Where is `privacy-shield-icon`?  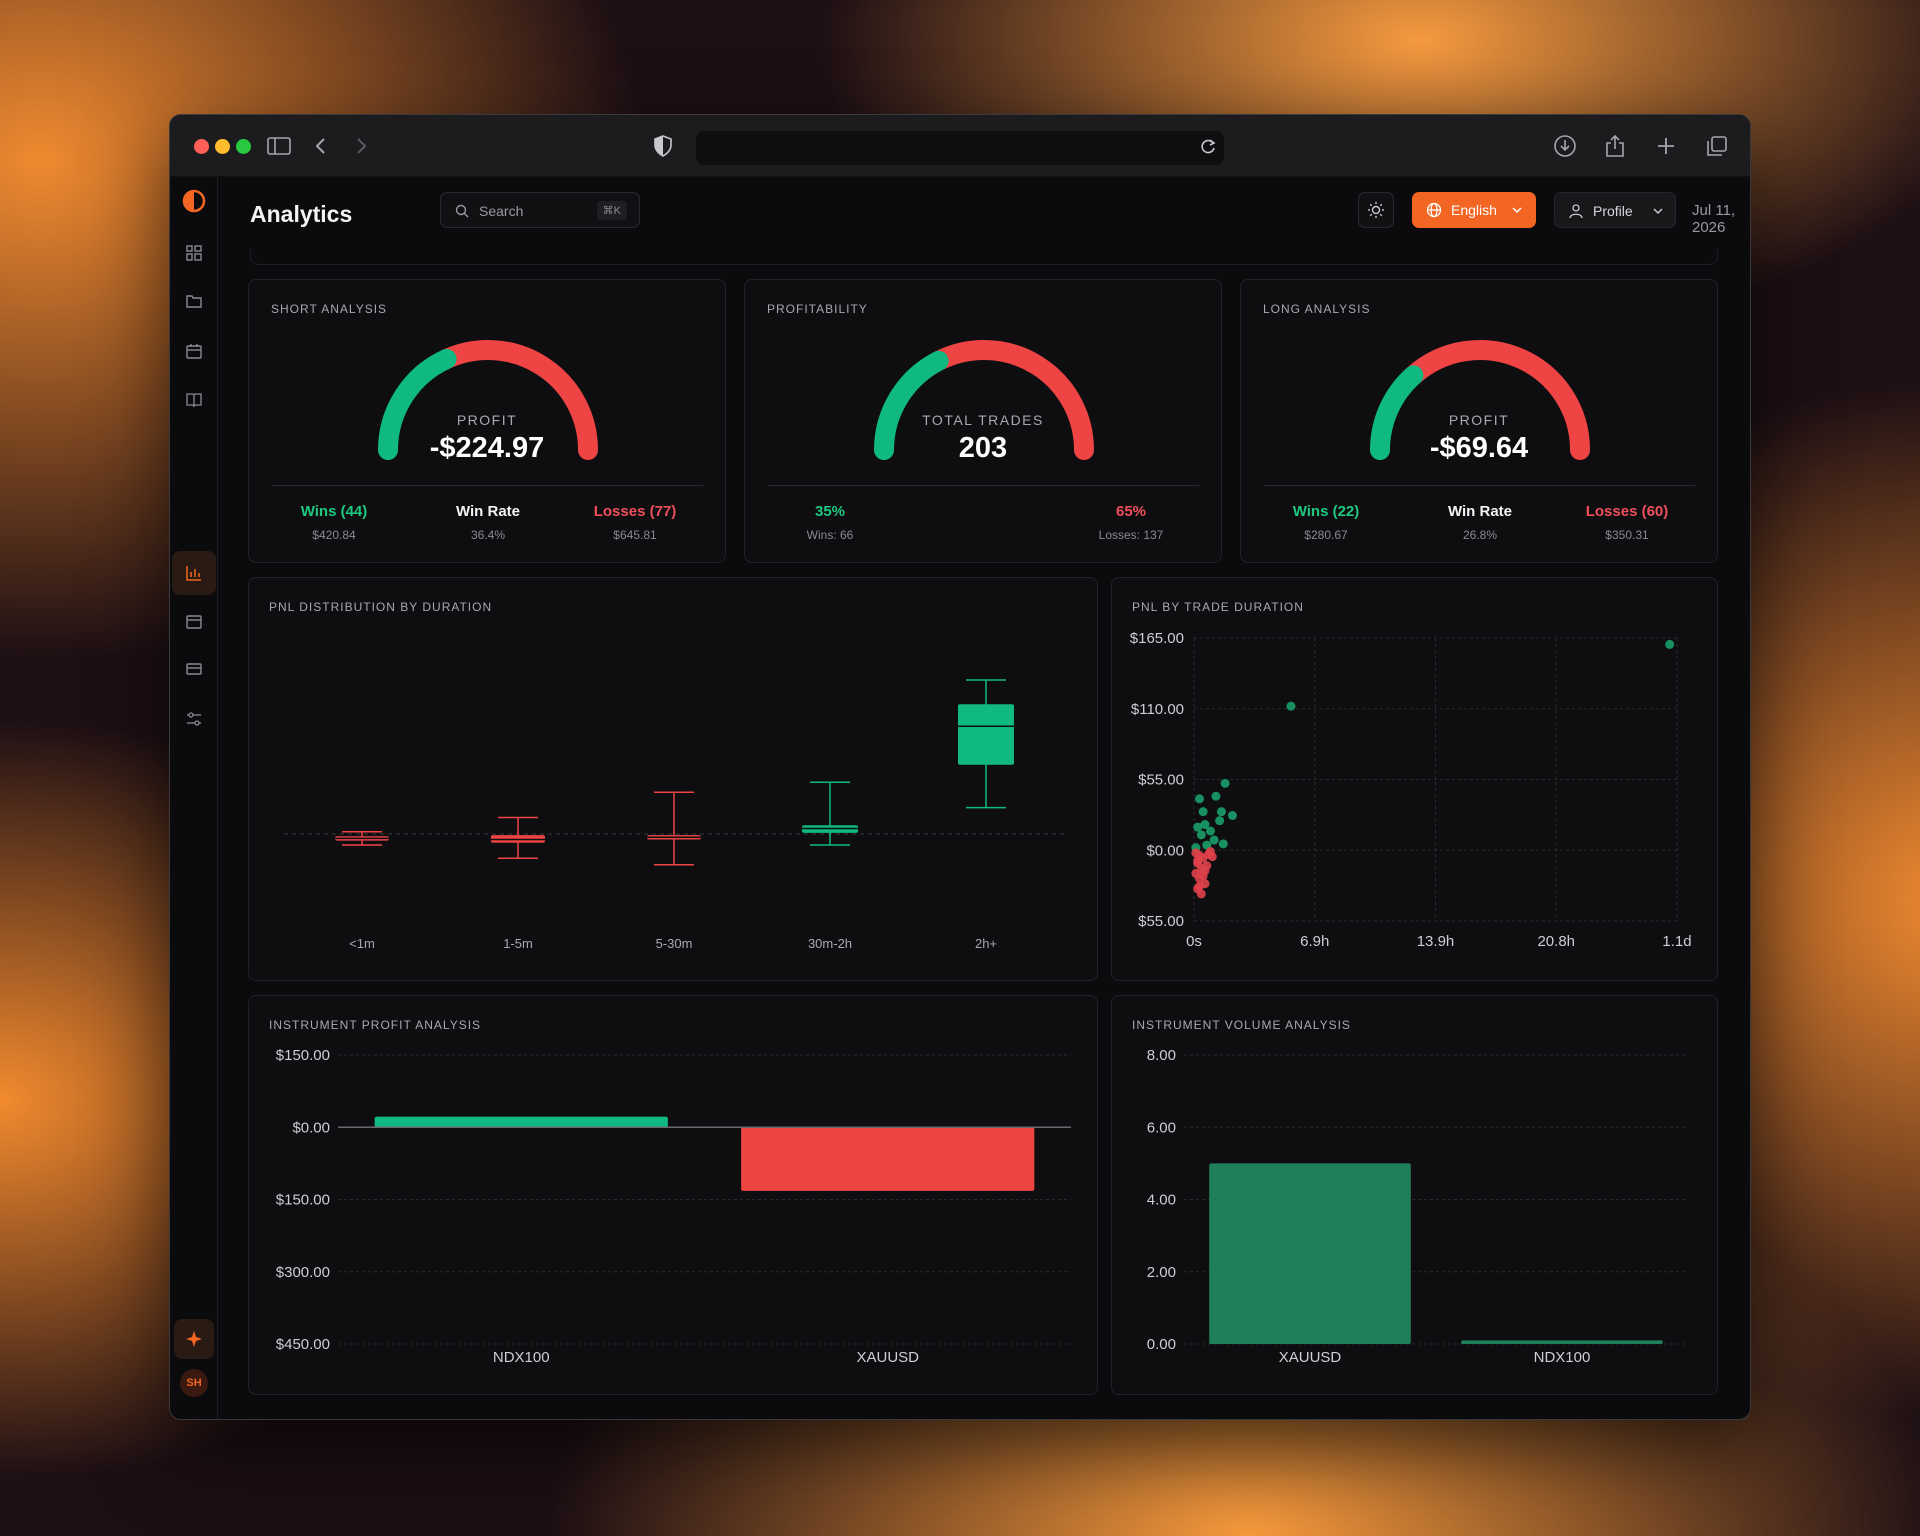 privacy-shield-icon is located at coordinates (663, 146).